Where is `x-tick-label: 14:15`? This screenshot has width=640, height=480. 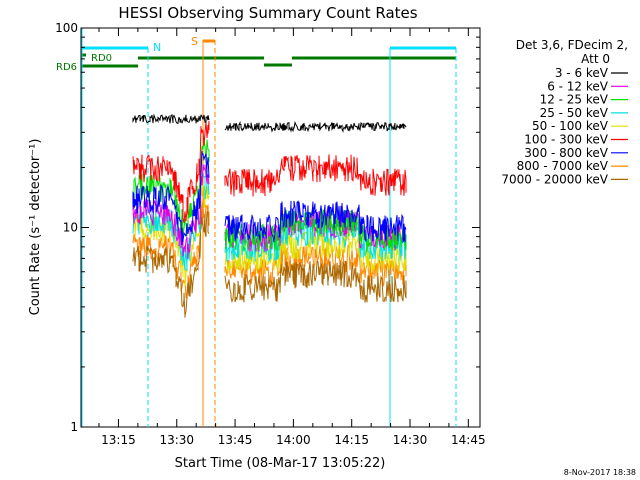
x-tick-label: 14:15 is located at coordinates (351, 440).